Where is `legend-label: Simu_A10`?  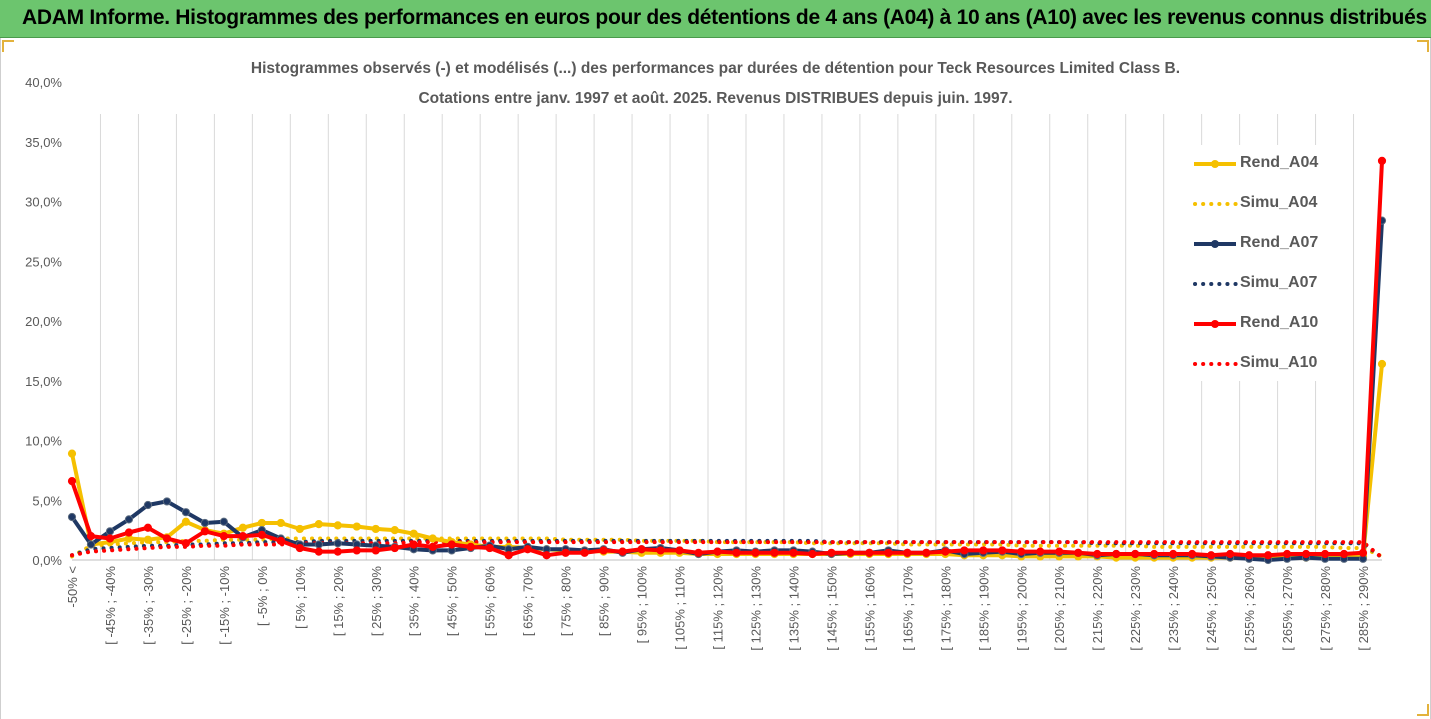
legend-label: Simu_A10 is located at coordinates (1279, 362).